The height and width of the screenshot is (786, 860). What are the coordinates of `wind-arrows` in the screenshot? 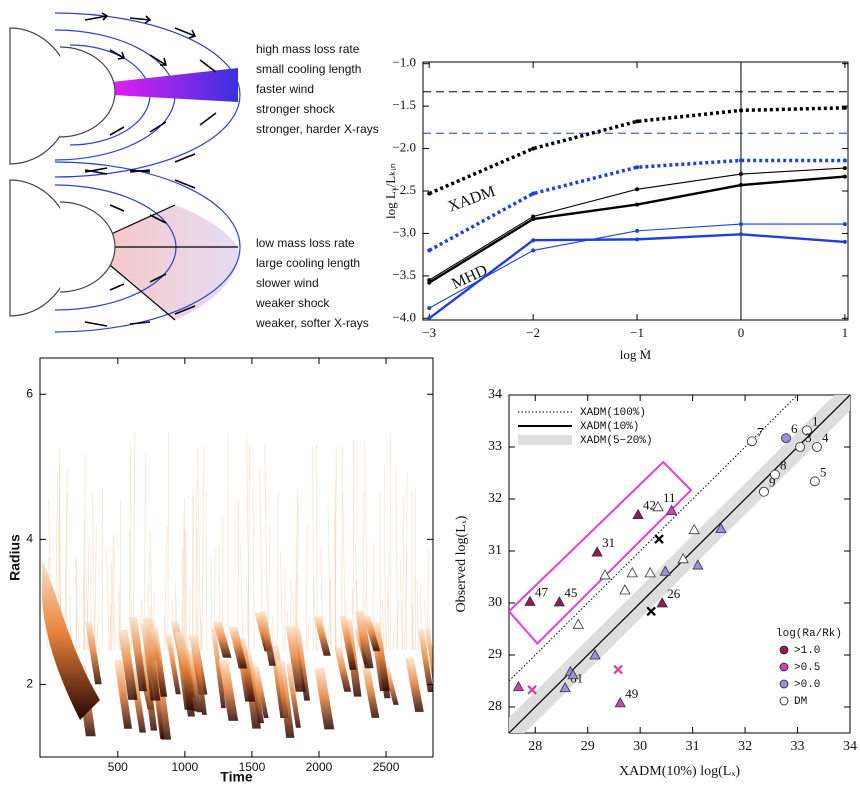 It's located at (140, 247).